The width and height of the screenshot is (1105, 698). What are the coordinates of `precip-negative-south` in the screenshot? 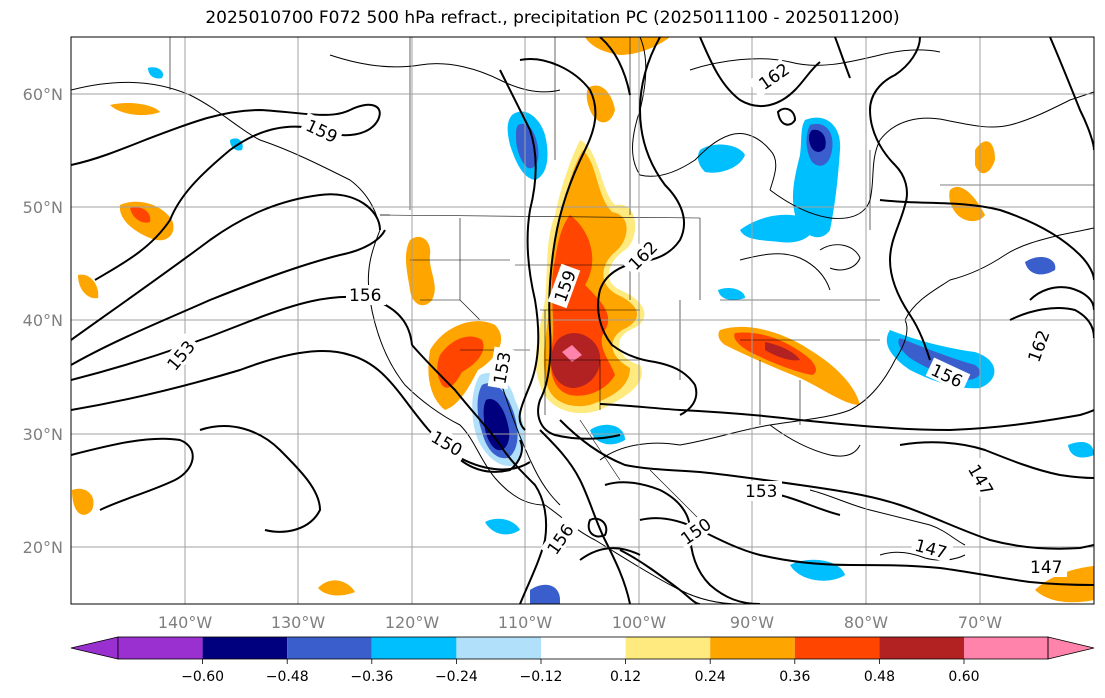 It's located at (545, 594).